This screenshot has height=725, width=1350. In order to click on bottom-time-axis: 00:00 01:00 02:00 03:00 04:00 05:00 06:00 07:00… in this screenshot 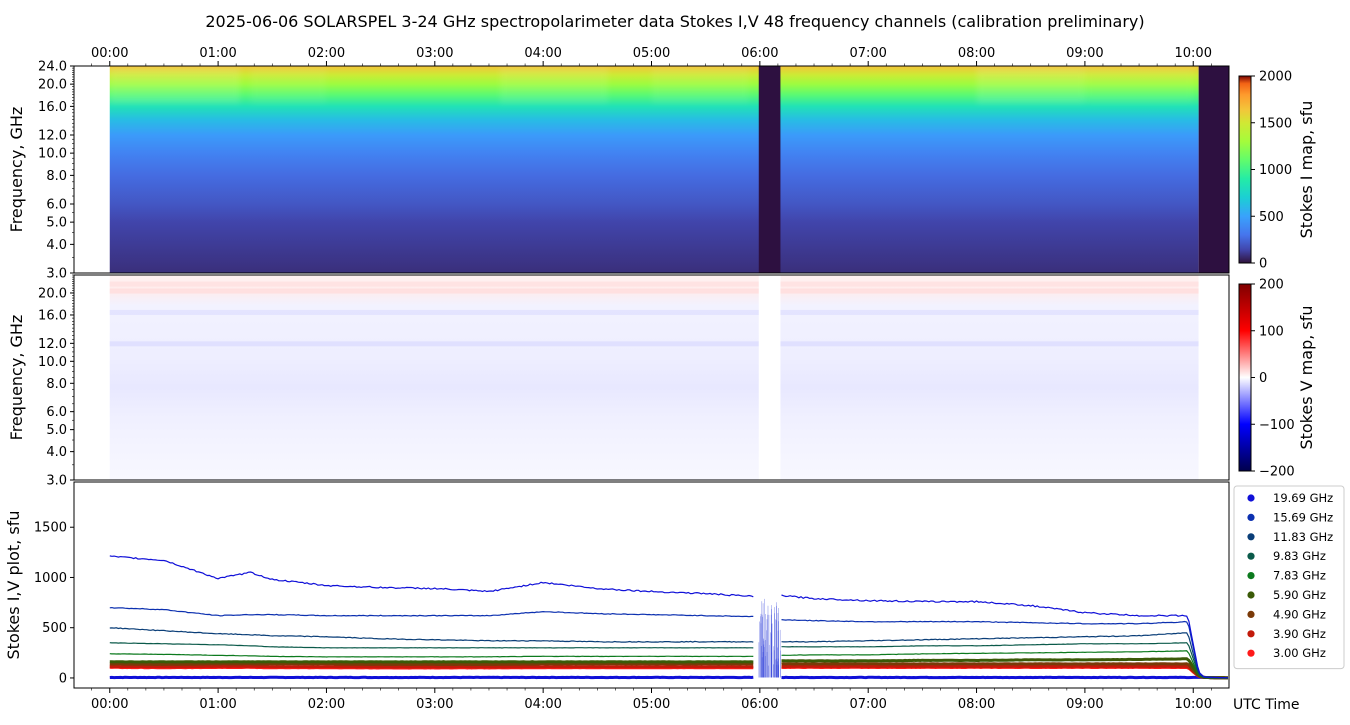, I will do `click(651, 700)`.